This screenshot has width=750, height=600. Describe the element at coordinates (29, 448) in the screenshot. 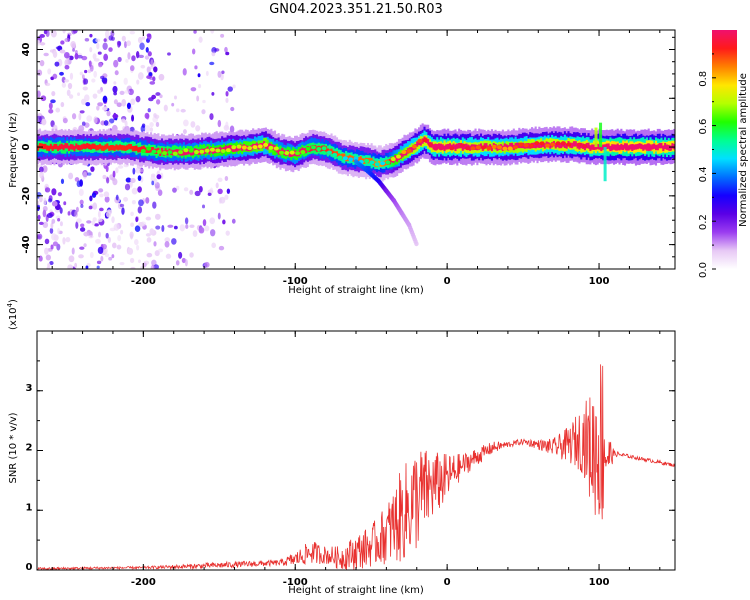

I see `snr-y-tick-label: 2` at that location.